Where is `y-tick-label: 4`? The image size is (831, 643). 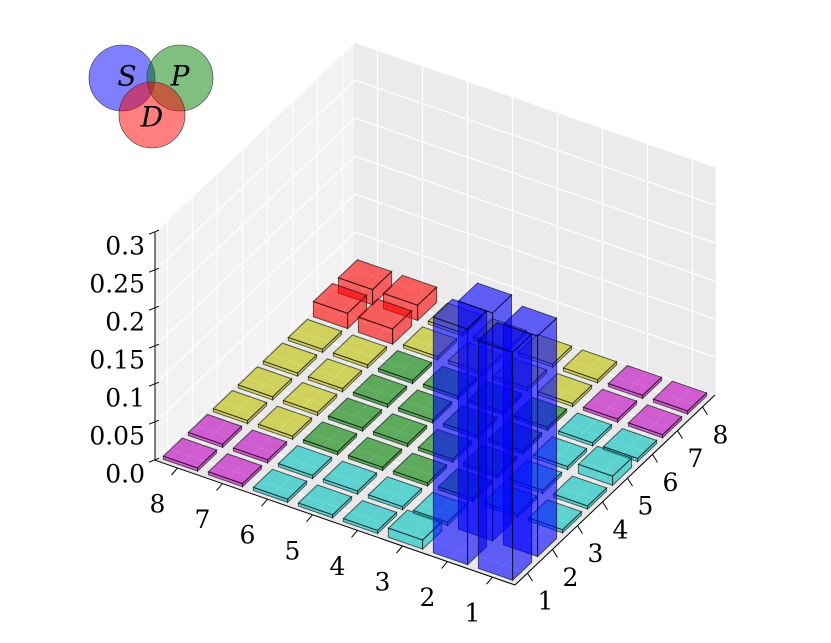 y-tick-label: 4 is located at coordinates (338, 566).